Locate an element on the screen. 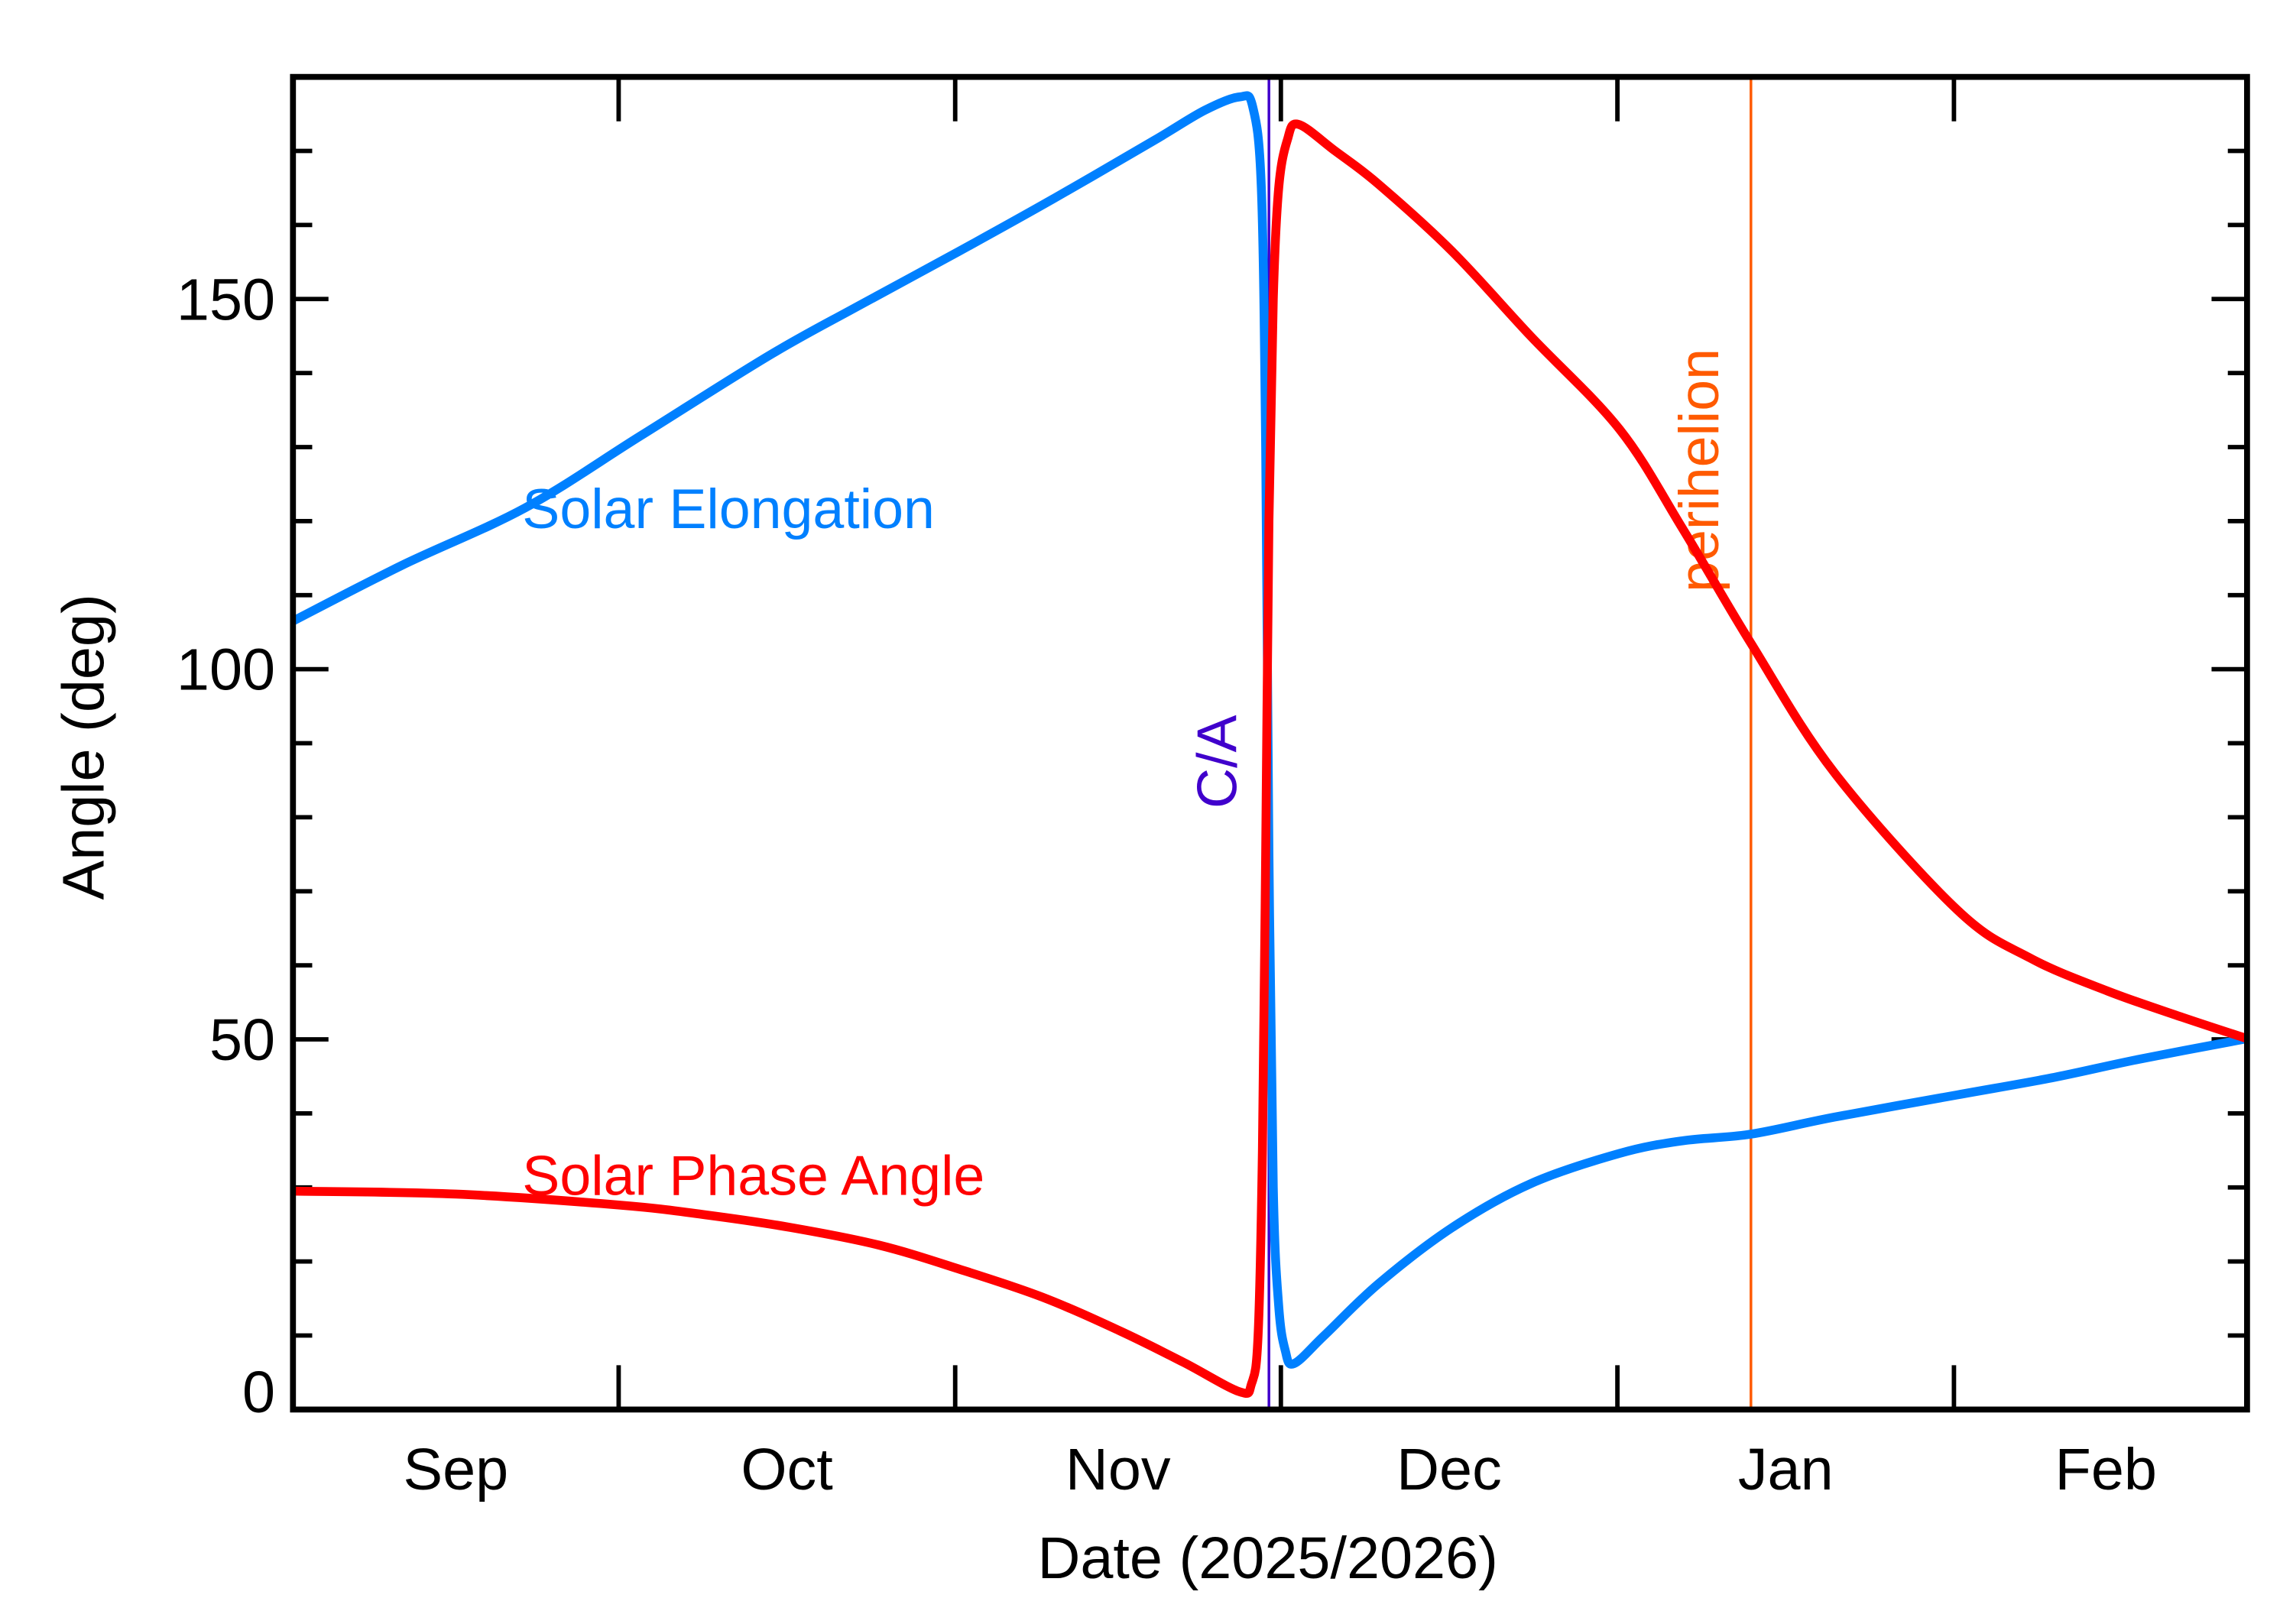 This screenshot has height=1624, width=2293. y-tick-label: 0 is located at coordinates (258, 1392).